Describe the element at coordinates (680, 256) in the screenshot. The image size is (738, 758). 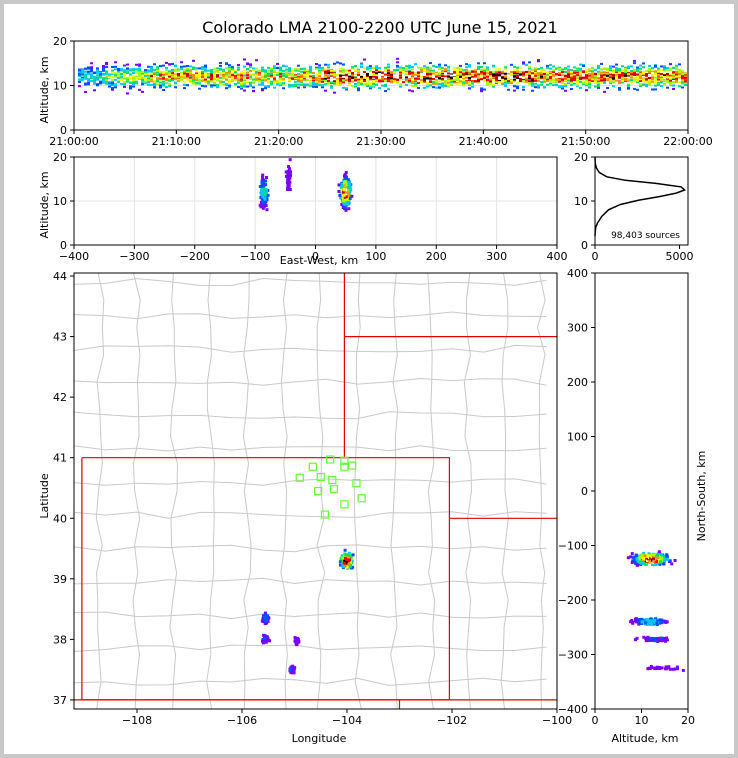
I see `histogram-x-tick-label: 5000` at that location.